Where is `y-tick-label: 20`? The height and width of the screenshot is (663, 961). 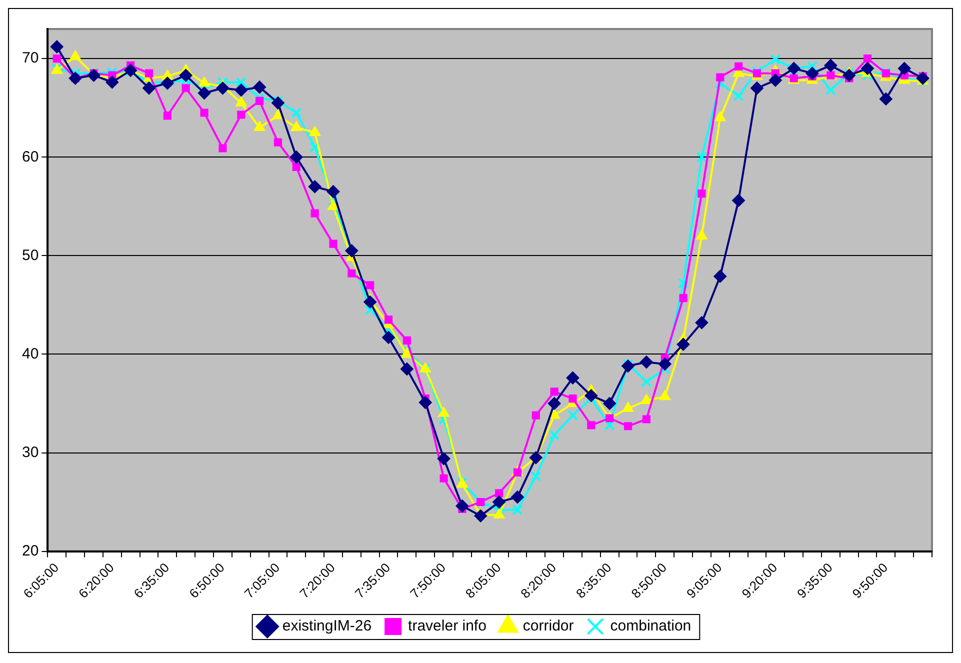 y-tick-label: 20 is located at coordinates (30, 551).